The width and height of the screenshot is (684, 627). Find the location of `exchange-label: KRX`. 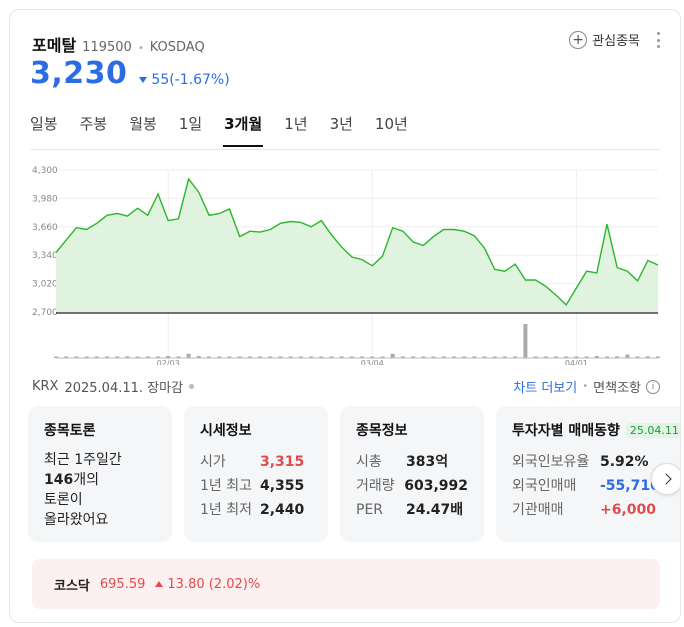

exchange-label: KRX is located at coordinates (45, 386).